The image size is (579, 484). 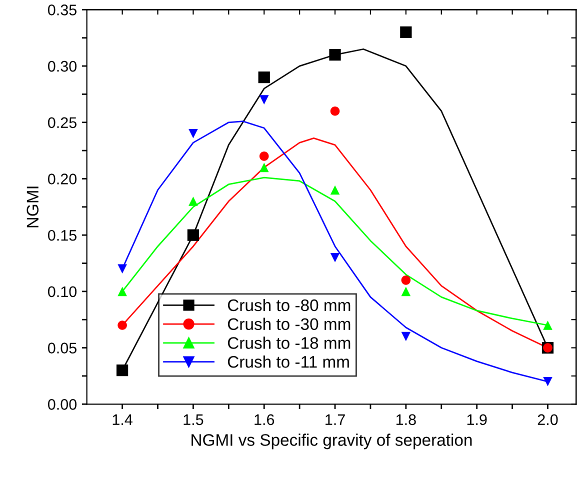 I want to click on y-tick-label: 0.00, so click(x=62, y=404).